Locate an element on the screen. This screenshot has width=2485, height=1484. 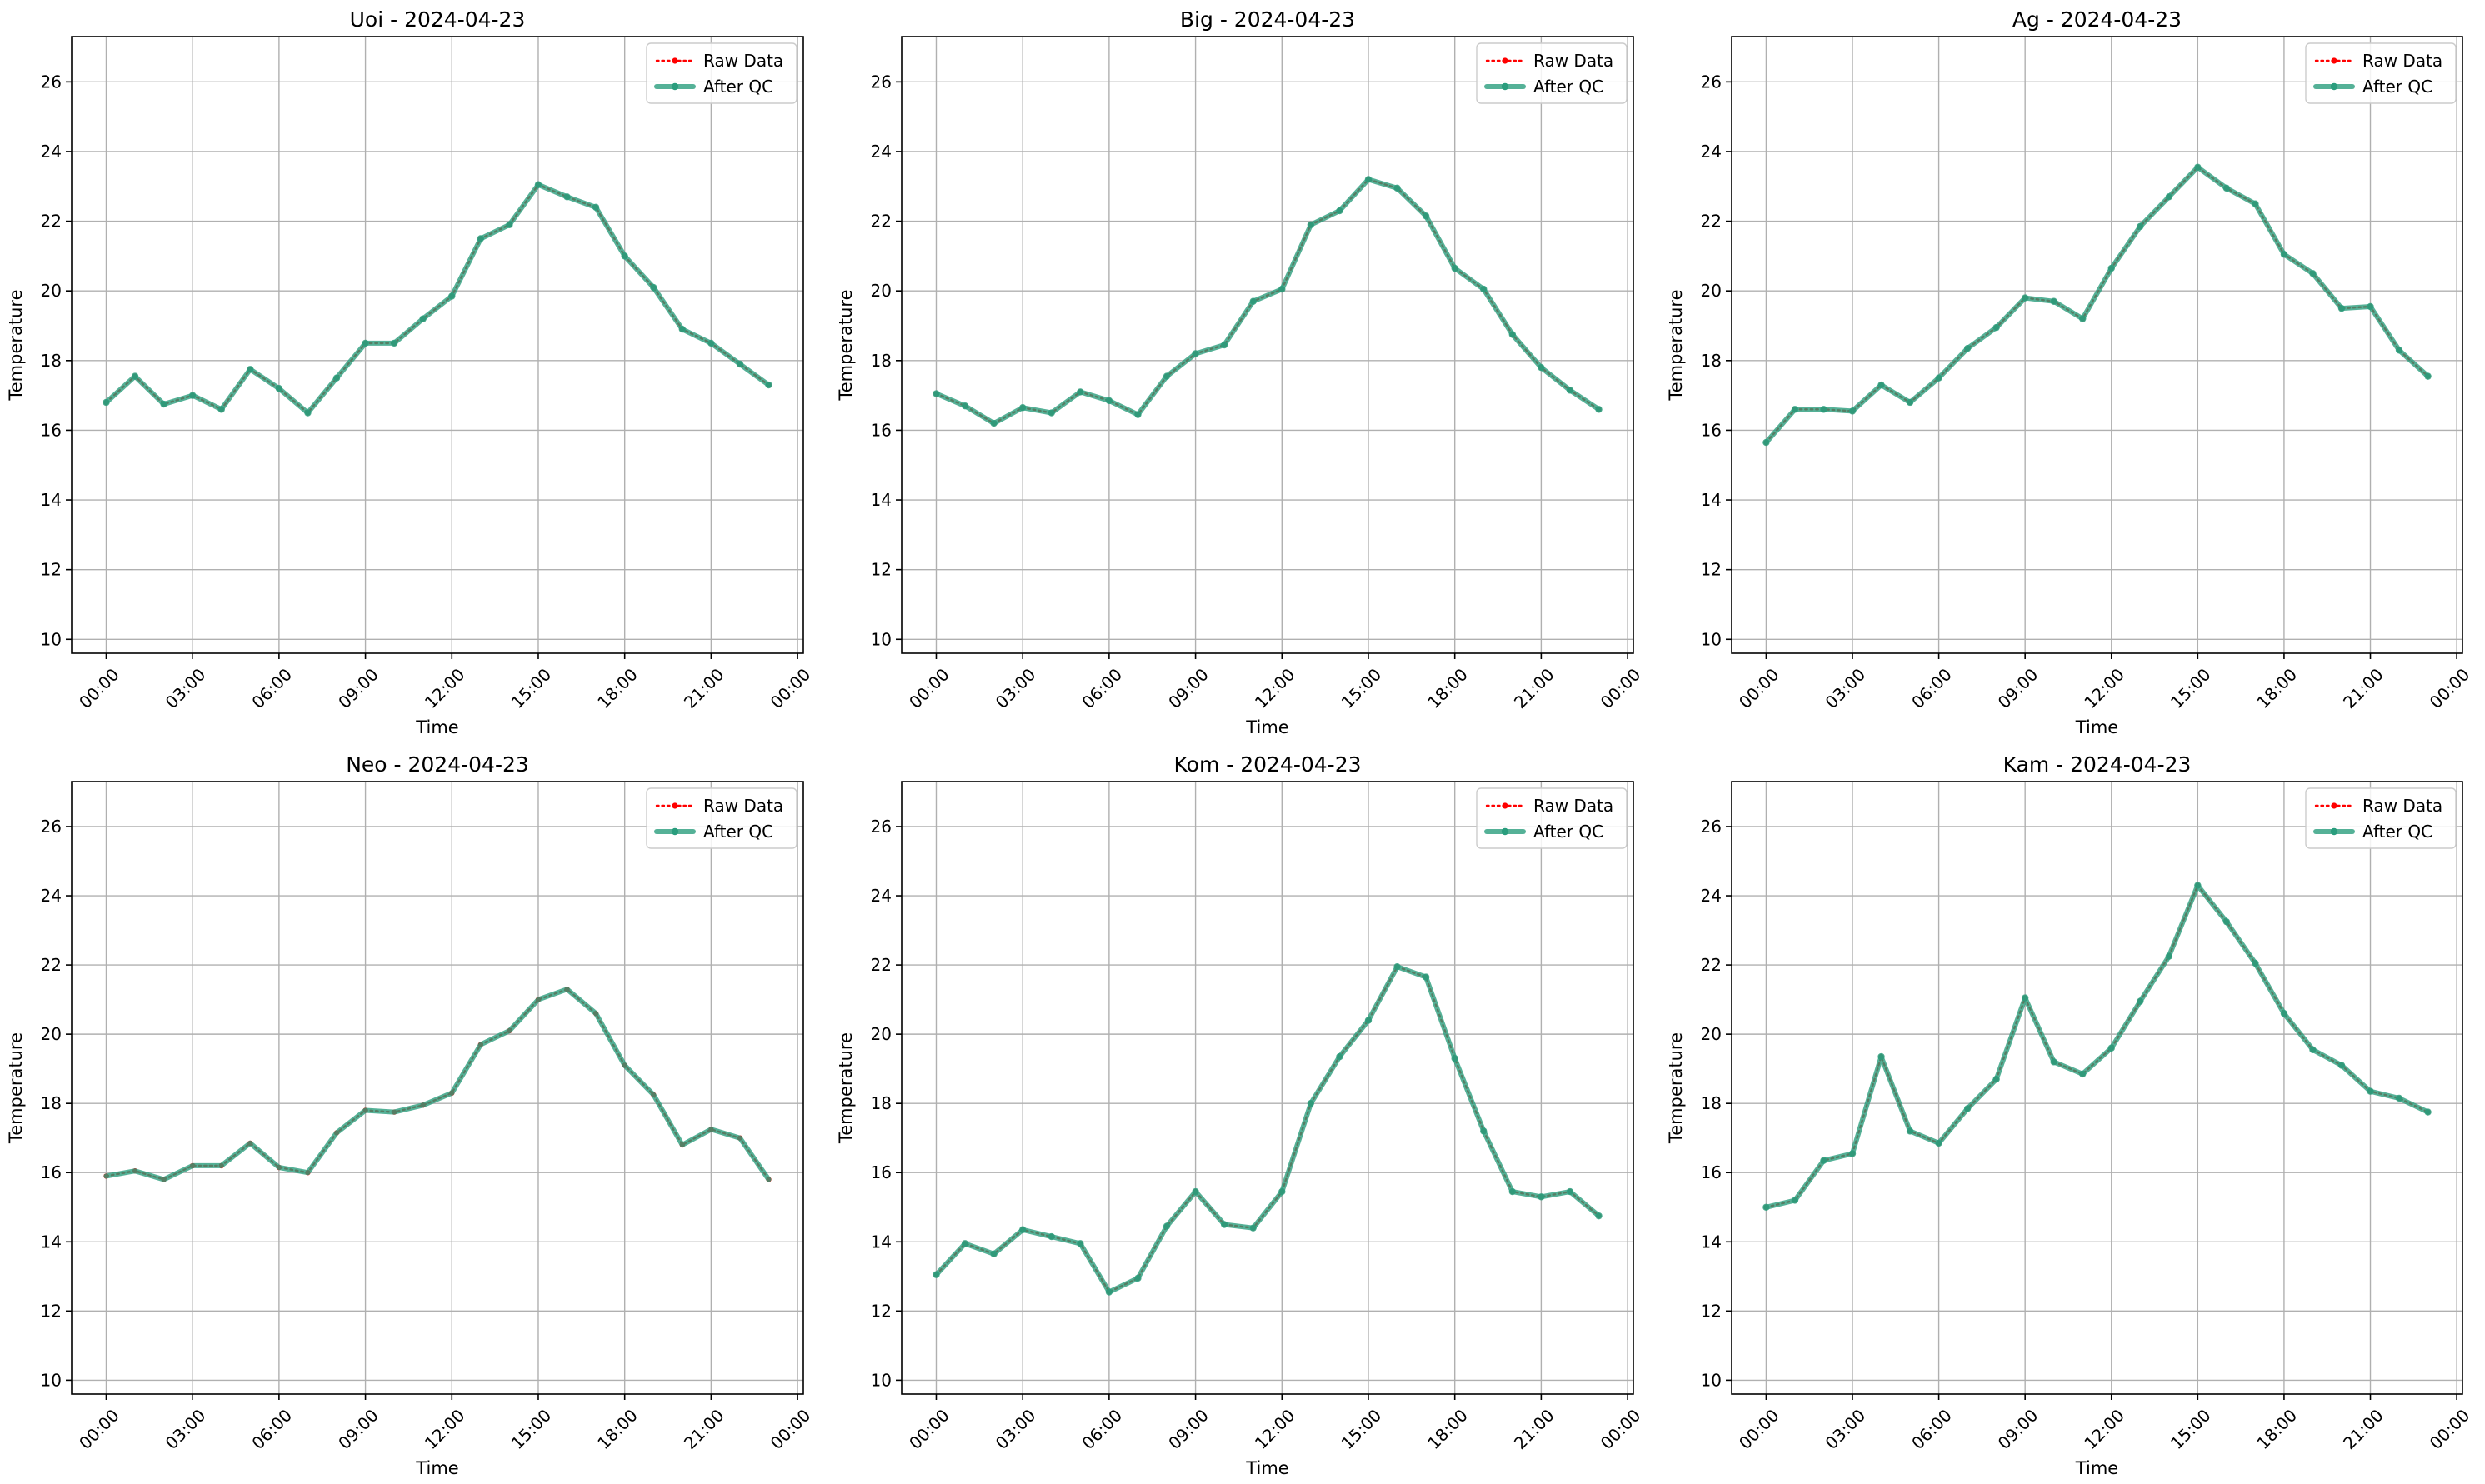
x-tick-label: 06:00 is located at coordinates (1932, 1429).